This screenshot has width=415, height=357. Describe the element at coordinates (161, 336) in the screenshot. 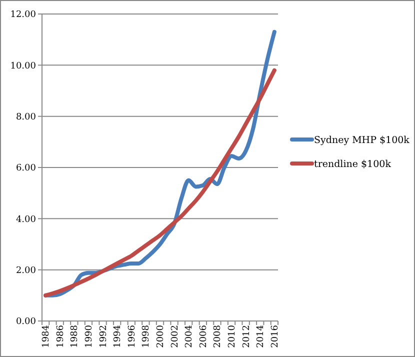

I see `x-tick-label: 2000` at that location.